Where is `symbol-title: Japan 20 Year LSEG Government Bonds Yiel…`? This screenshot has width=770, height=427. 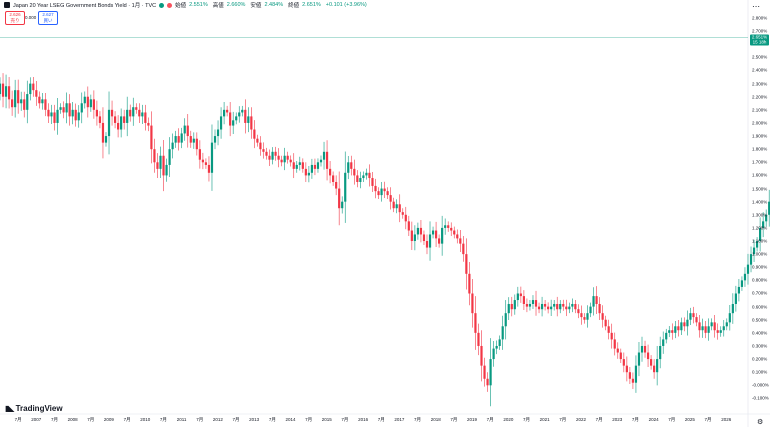 symbol-title: Japan 20 Year LSEG Government Bonds Yiel… is located at coordinates (85, 6).